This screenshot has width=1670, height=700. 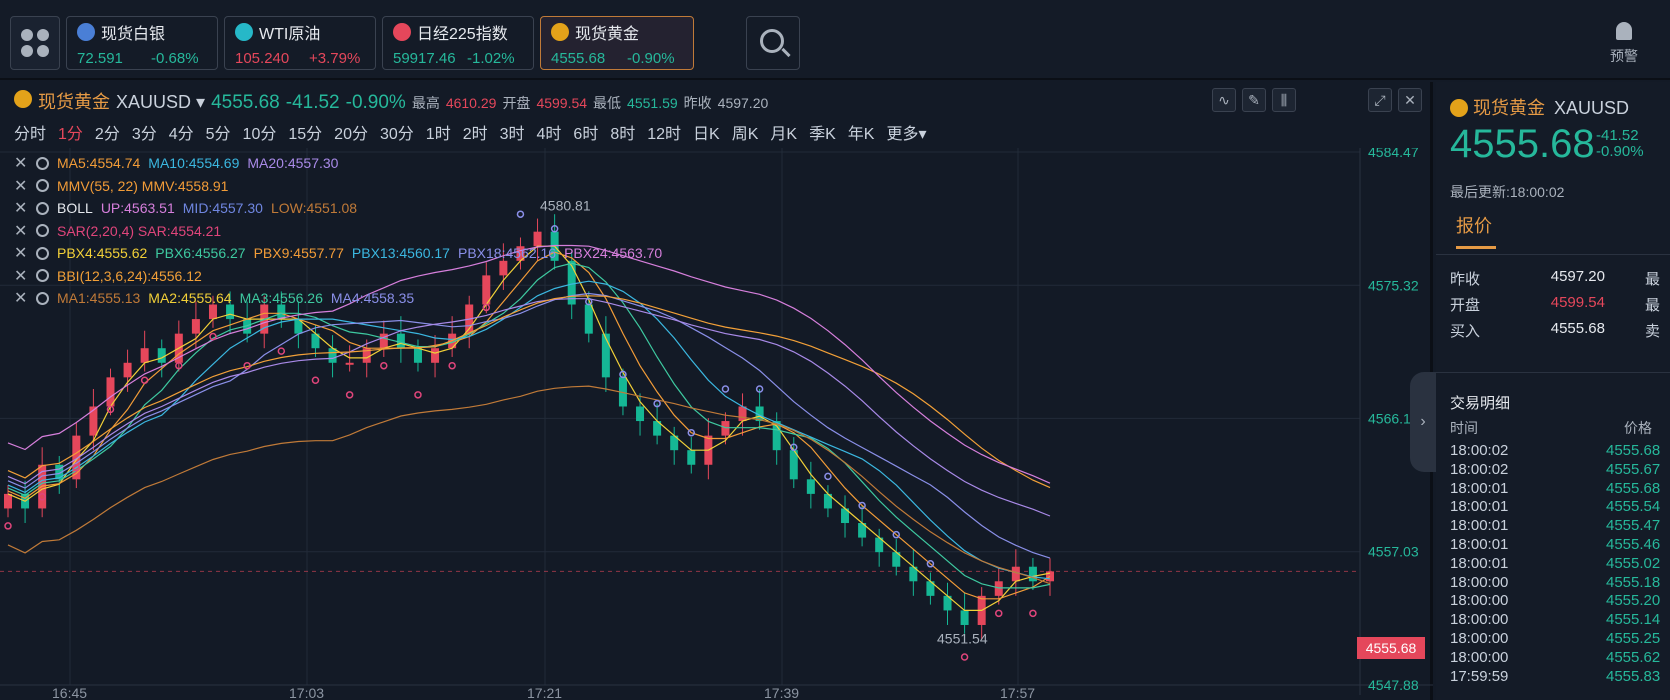 I want to click on ticker-card: 日经225指数 59917.46 -1.02%, so click(x=458, y=43).